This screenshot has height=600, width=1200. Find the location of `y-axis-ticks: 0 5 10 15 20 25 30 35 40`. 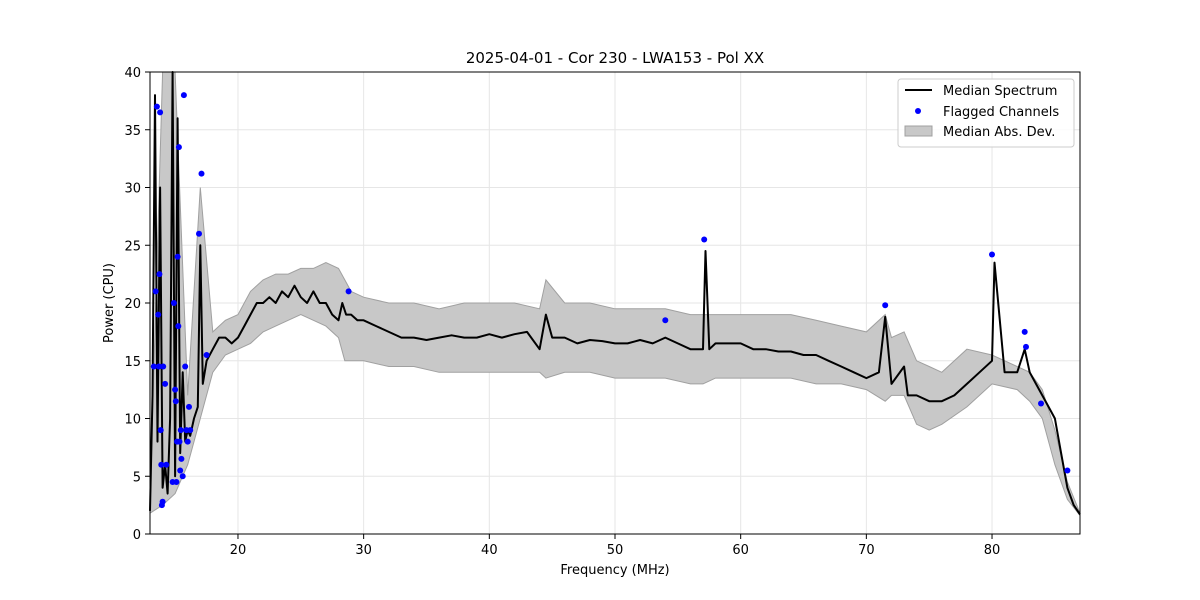

y-axis-ticks: 0 5 10 15 20 25 30 35 40 is located at coordinates (137, 304).